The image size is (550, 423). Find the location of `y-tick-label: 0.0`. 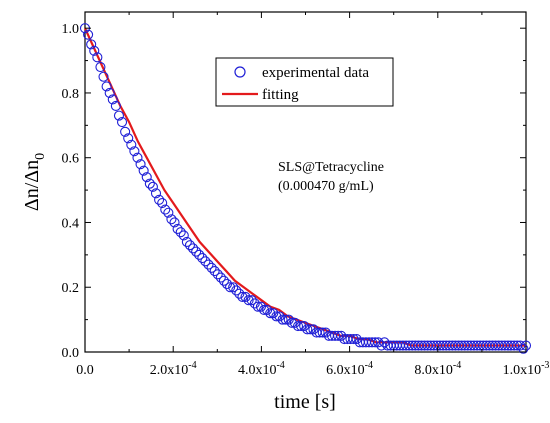

y-tick-label: 0.0 is located at coordinates (71, 353).